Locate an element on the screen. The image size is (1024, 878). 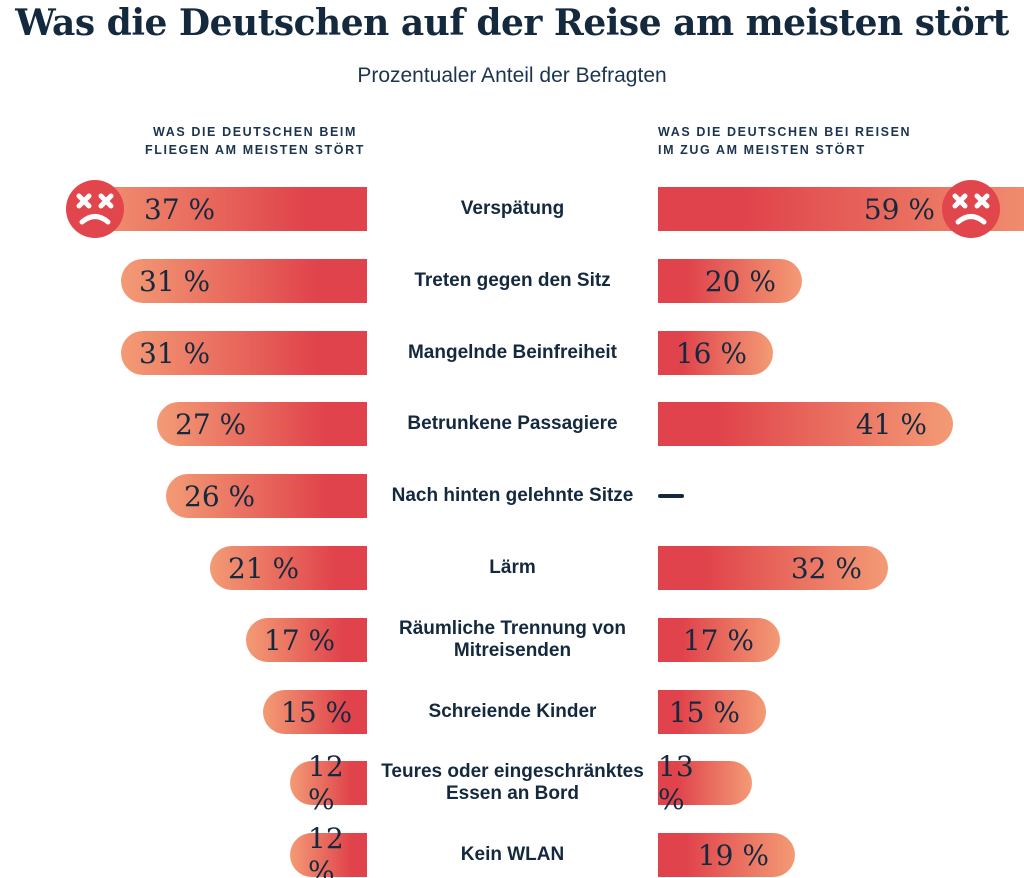
train-bar-value: 32 % is located at coordinates (826, 568).